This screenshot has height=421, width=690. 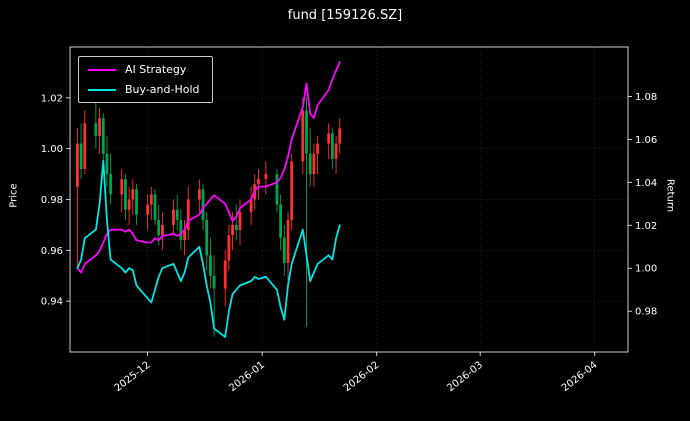 What do you see at coordinates (646, 312) in the screenshot?
I see `y-tick-label-right: 0.98` at bounding box center [646, 312].